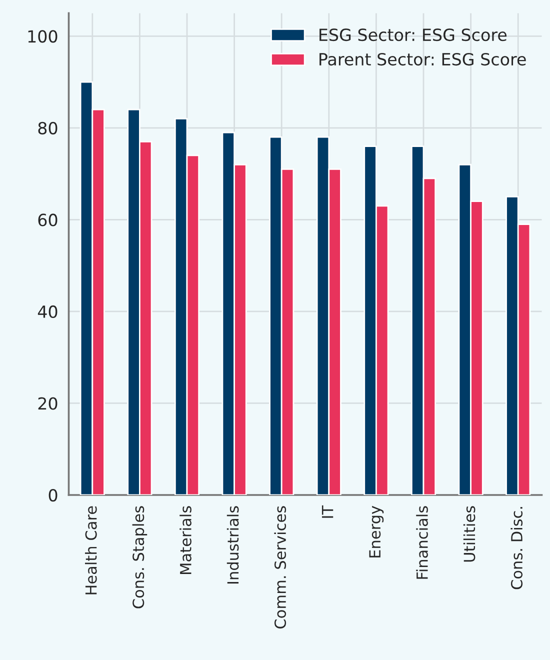 This screenshot has width=550, height=660. I want to click on y-tick-label: 60, so click(48, 220).